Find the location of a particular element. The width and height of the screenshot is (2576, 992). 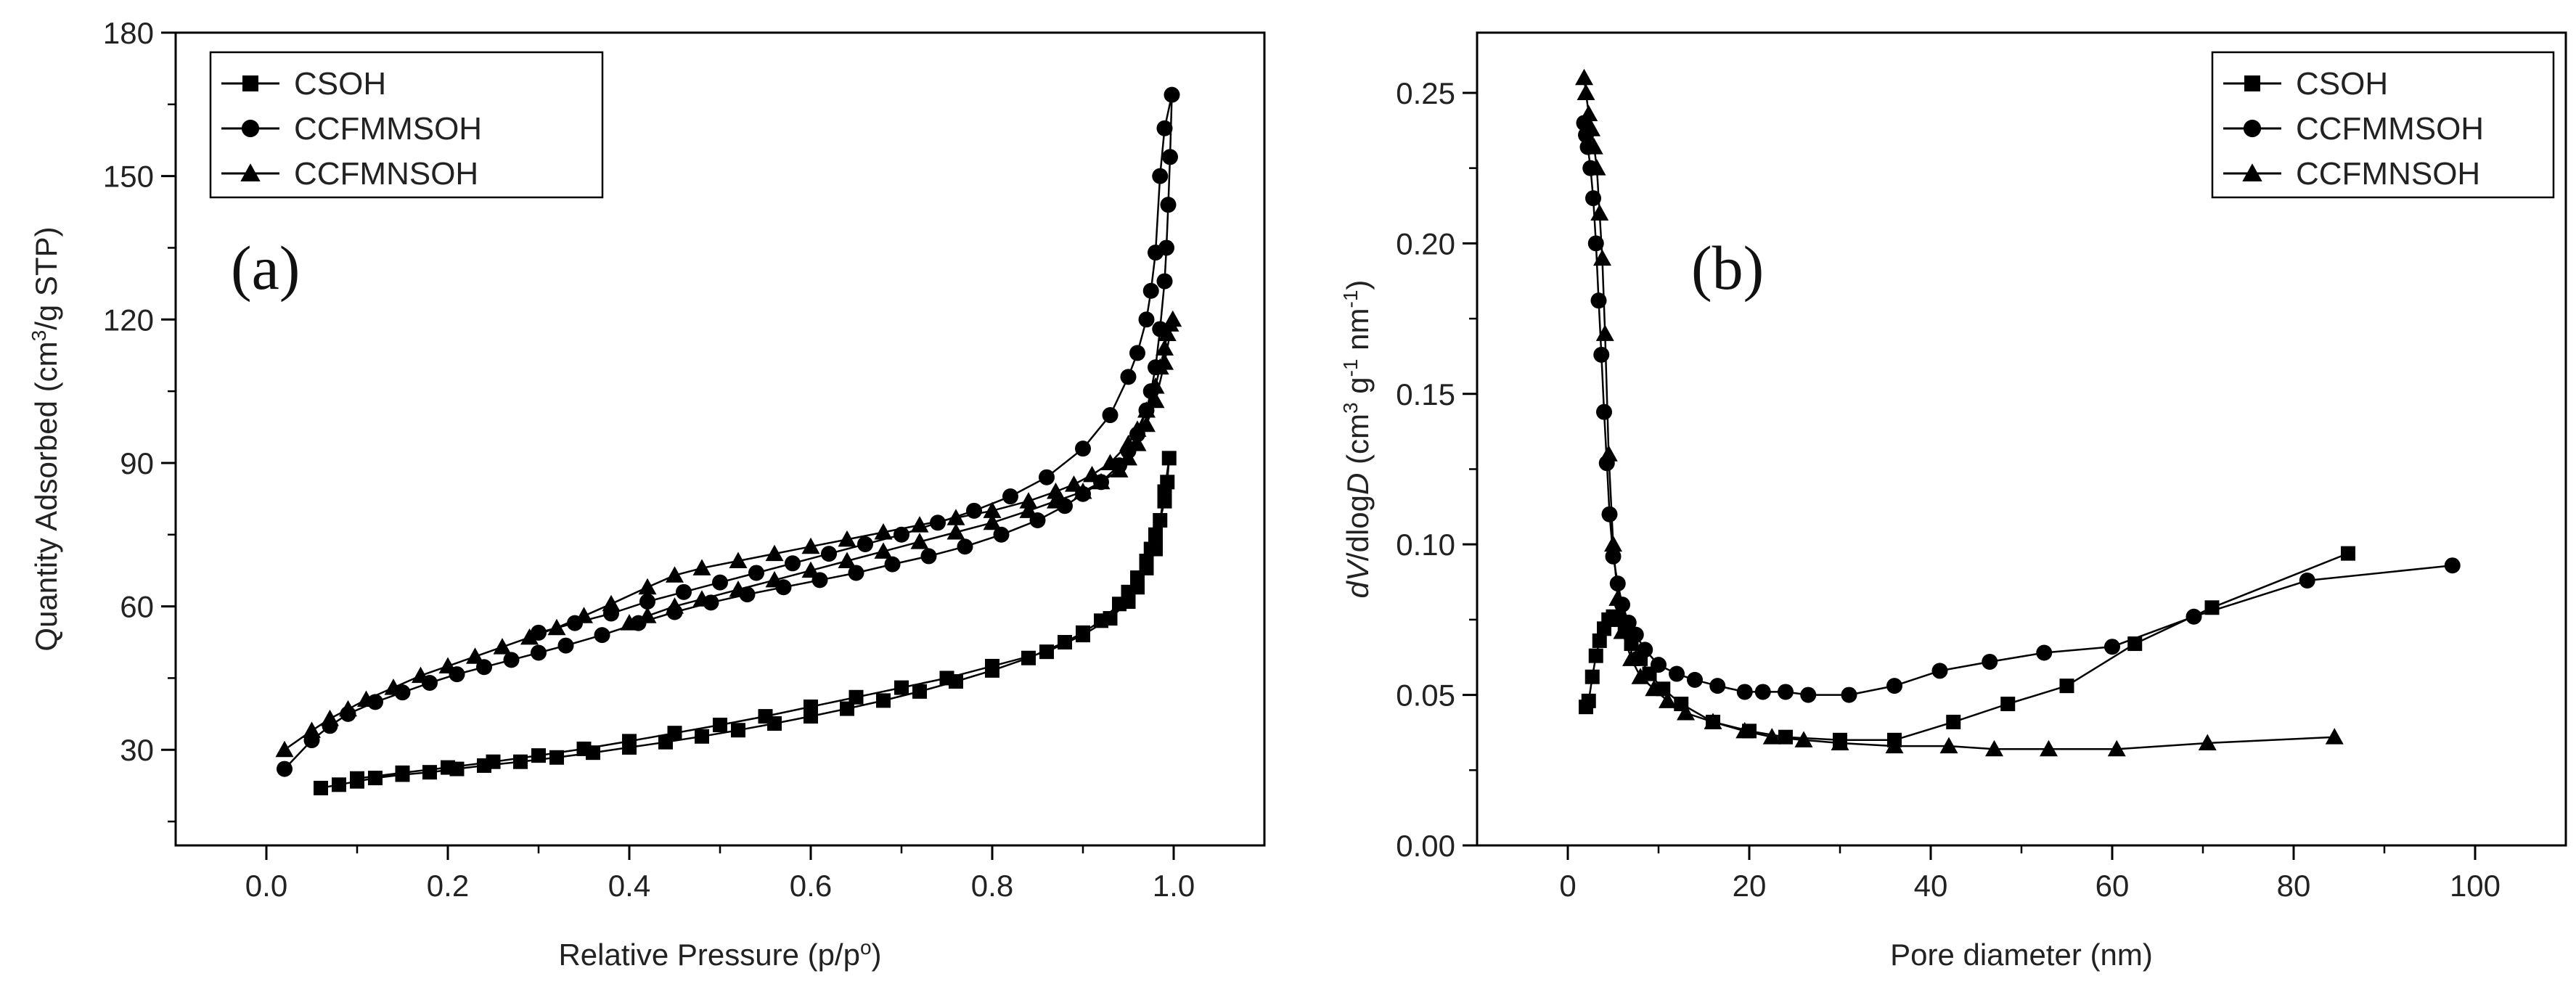

a-x-tick-label: 0.4 is located at coordinates (629, 886).